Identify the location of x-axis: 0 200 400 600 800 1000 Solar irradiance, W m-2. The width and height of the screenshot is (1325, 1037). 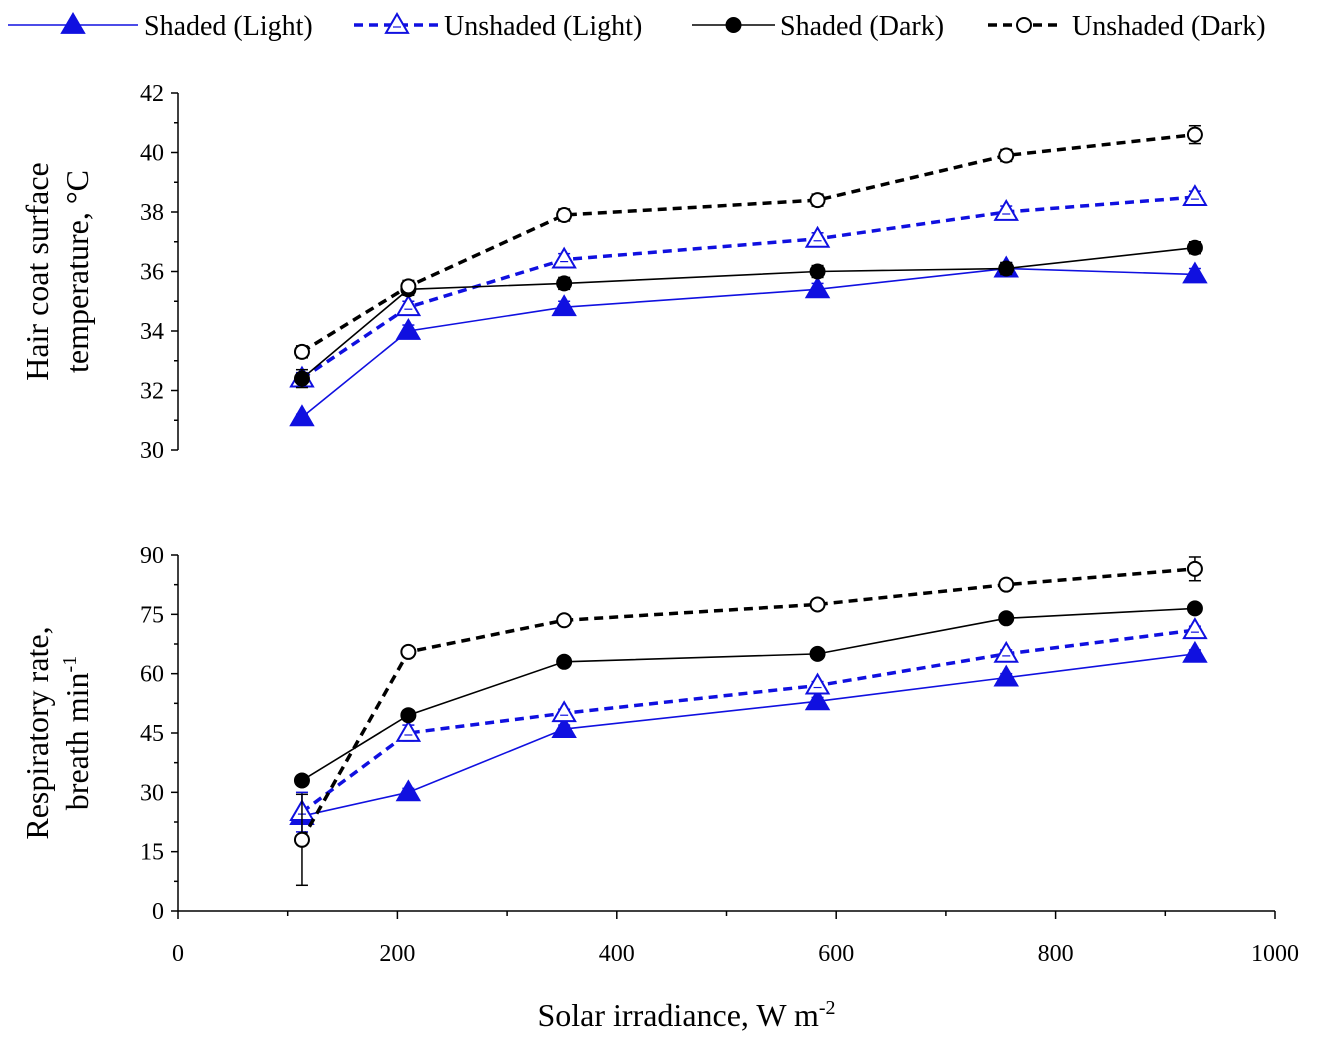
(735, 971).